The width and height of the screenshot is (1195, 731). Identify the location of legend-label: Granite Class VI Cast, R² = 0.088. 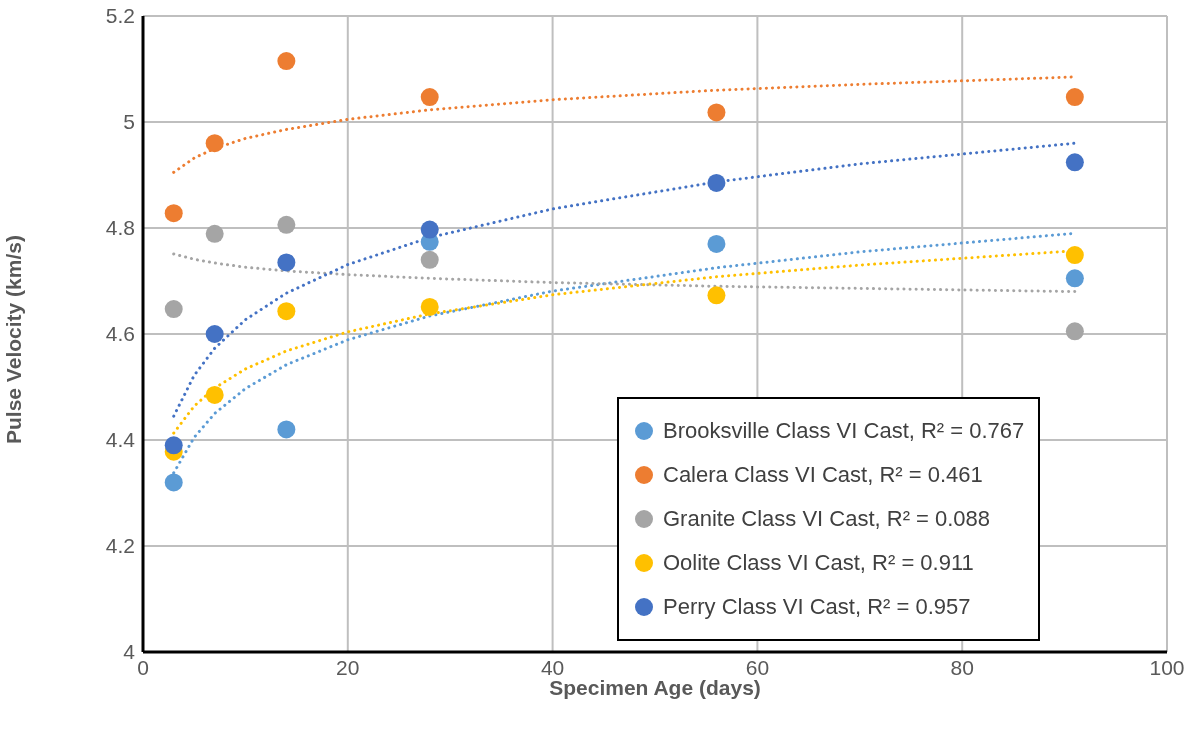
(827, 519).